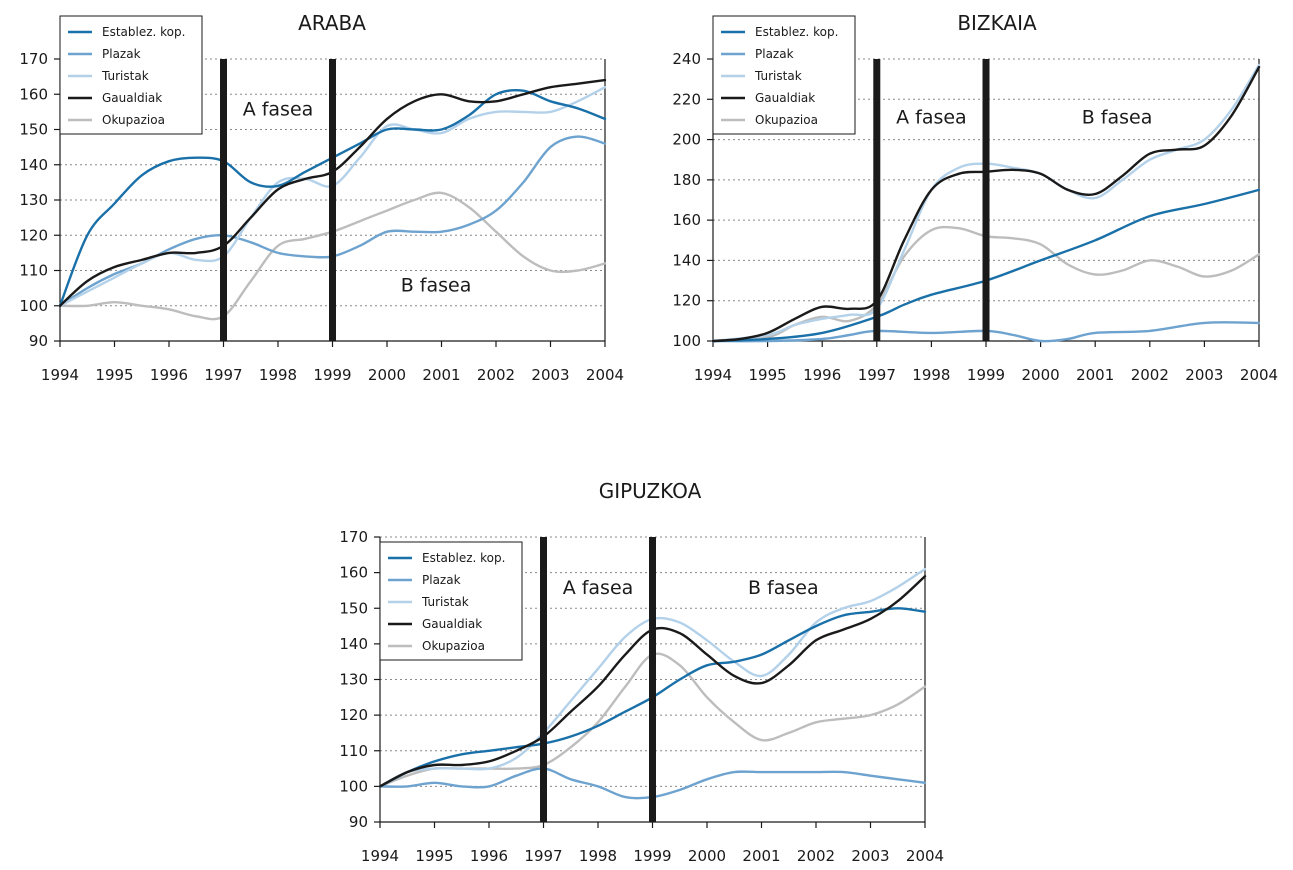 The image size is (1293, 870). Describe the element at coordinates (686, 99) in the screenshot. I see `y-tick-label: 220` at that location.